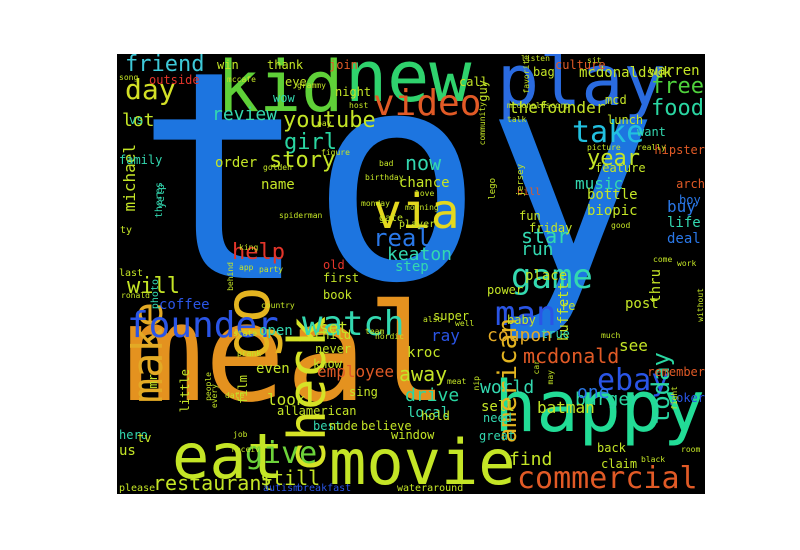 The width and height of the screenshot is (800, 550). I want to click on cloud-word: culture, so click(580, 65).